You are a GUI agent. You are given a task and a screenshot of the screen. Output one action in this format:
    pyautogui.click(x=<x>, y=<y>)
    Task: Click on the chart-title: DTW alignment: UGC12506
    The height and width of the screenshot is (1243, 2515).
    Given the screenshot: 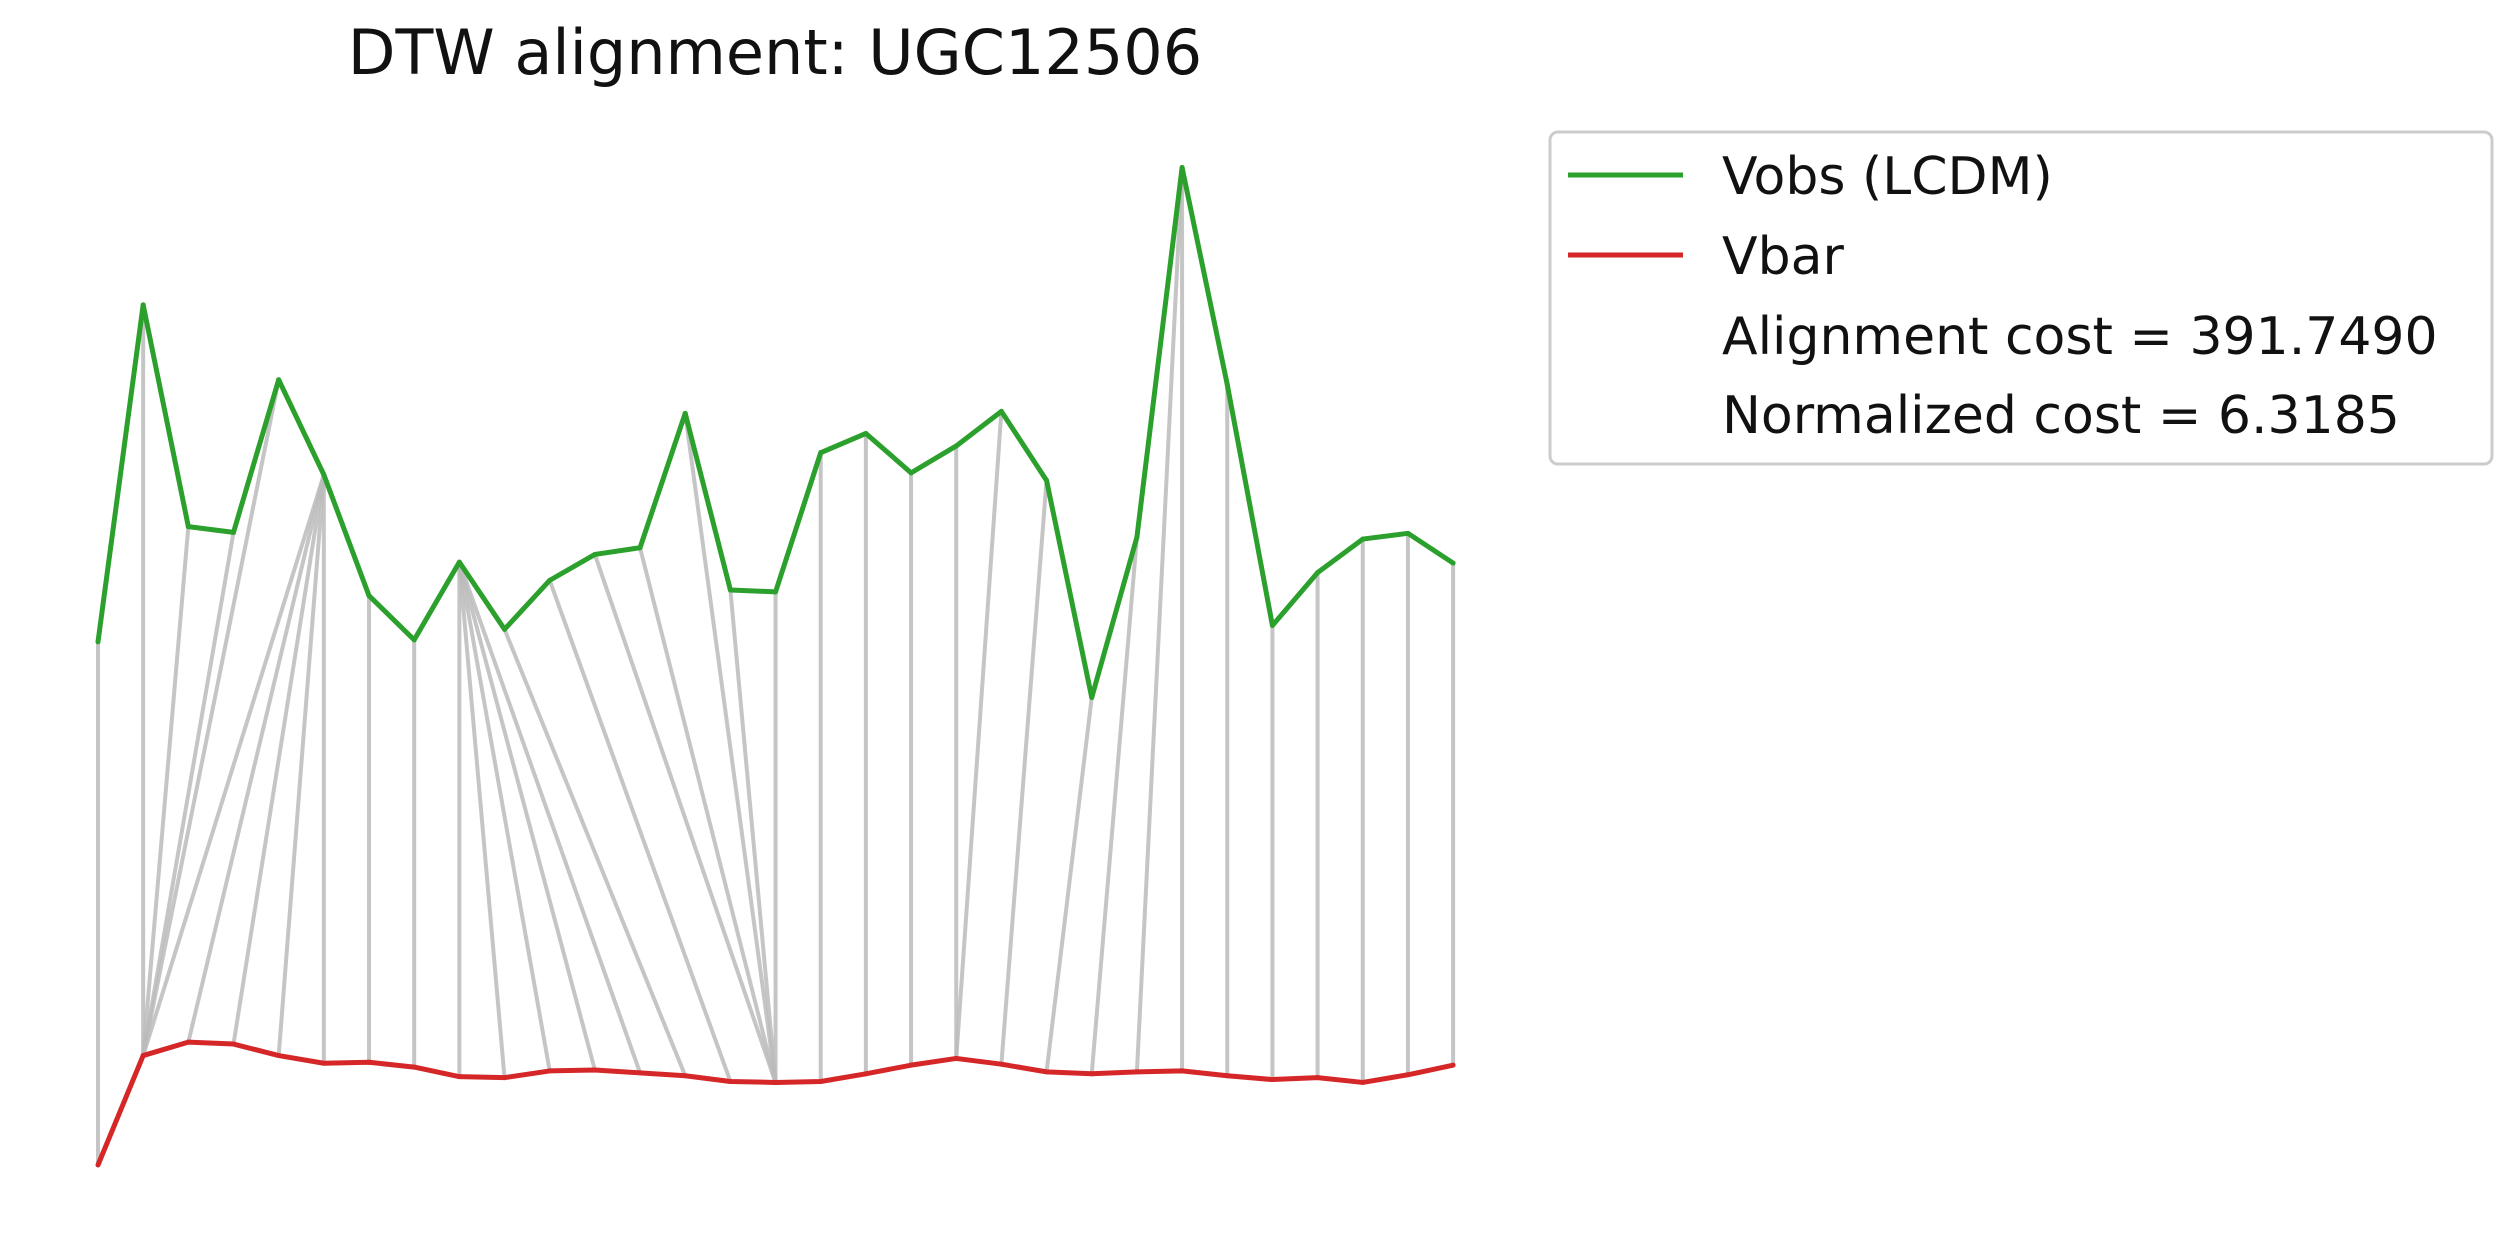 What is the action you would take?
    pyautogui.click(x=775, y=52)
    